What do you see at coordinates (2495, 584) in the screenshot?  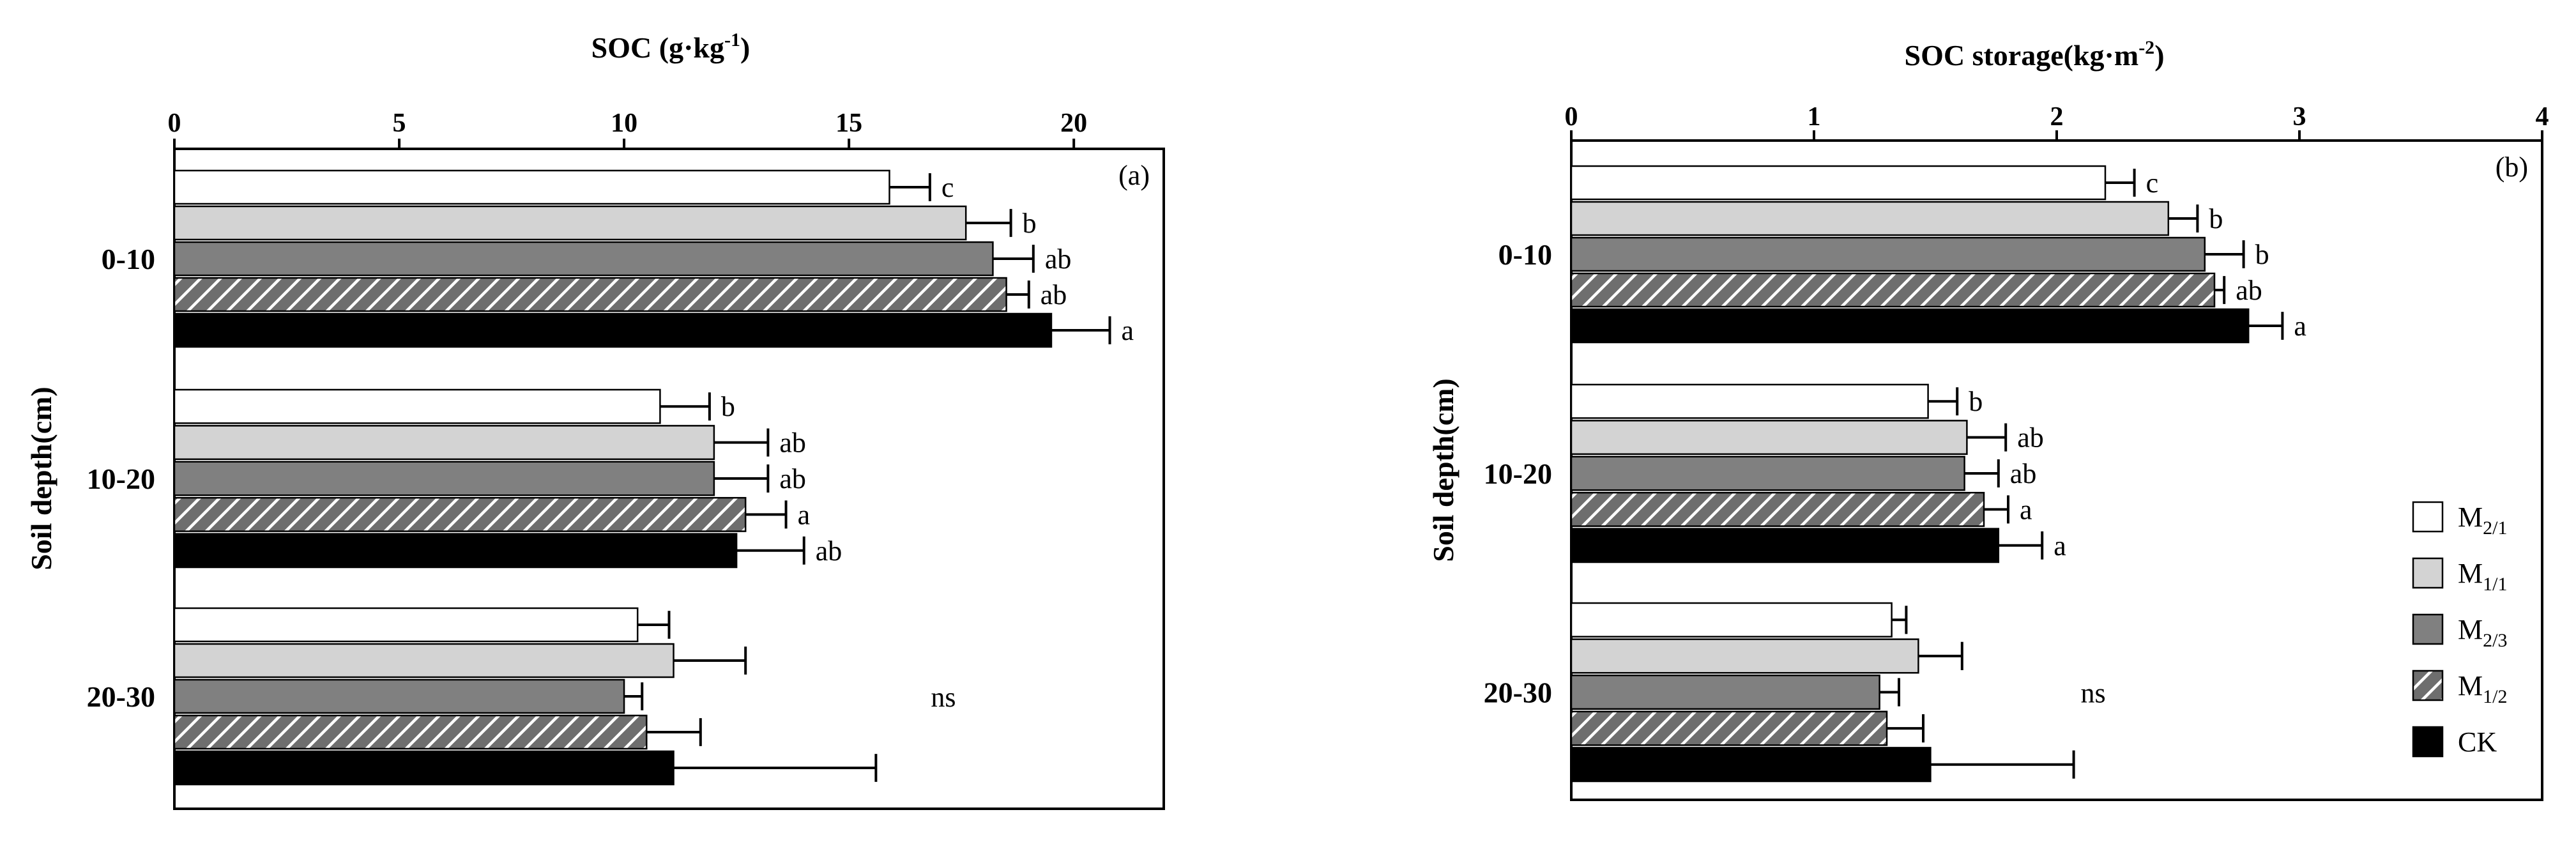 I see `legend-label-subscript: 1/1` at bounding box center [2495, 584].